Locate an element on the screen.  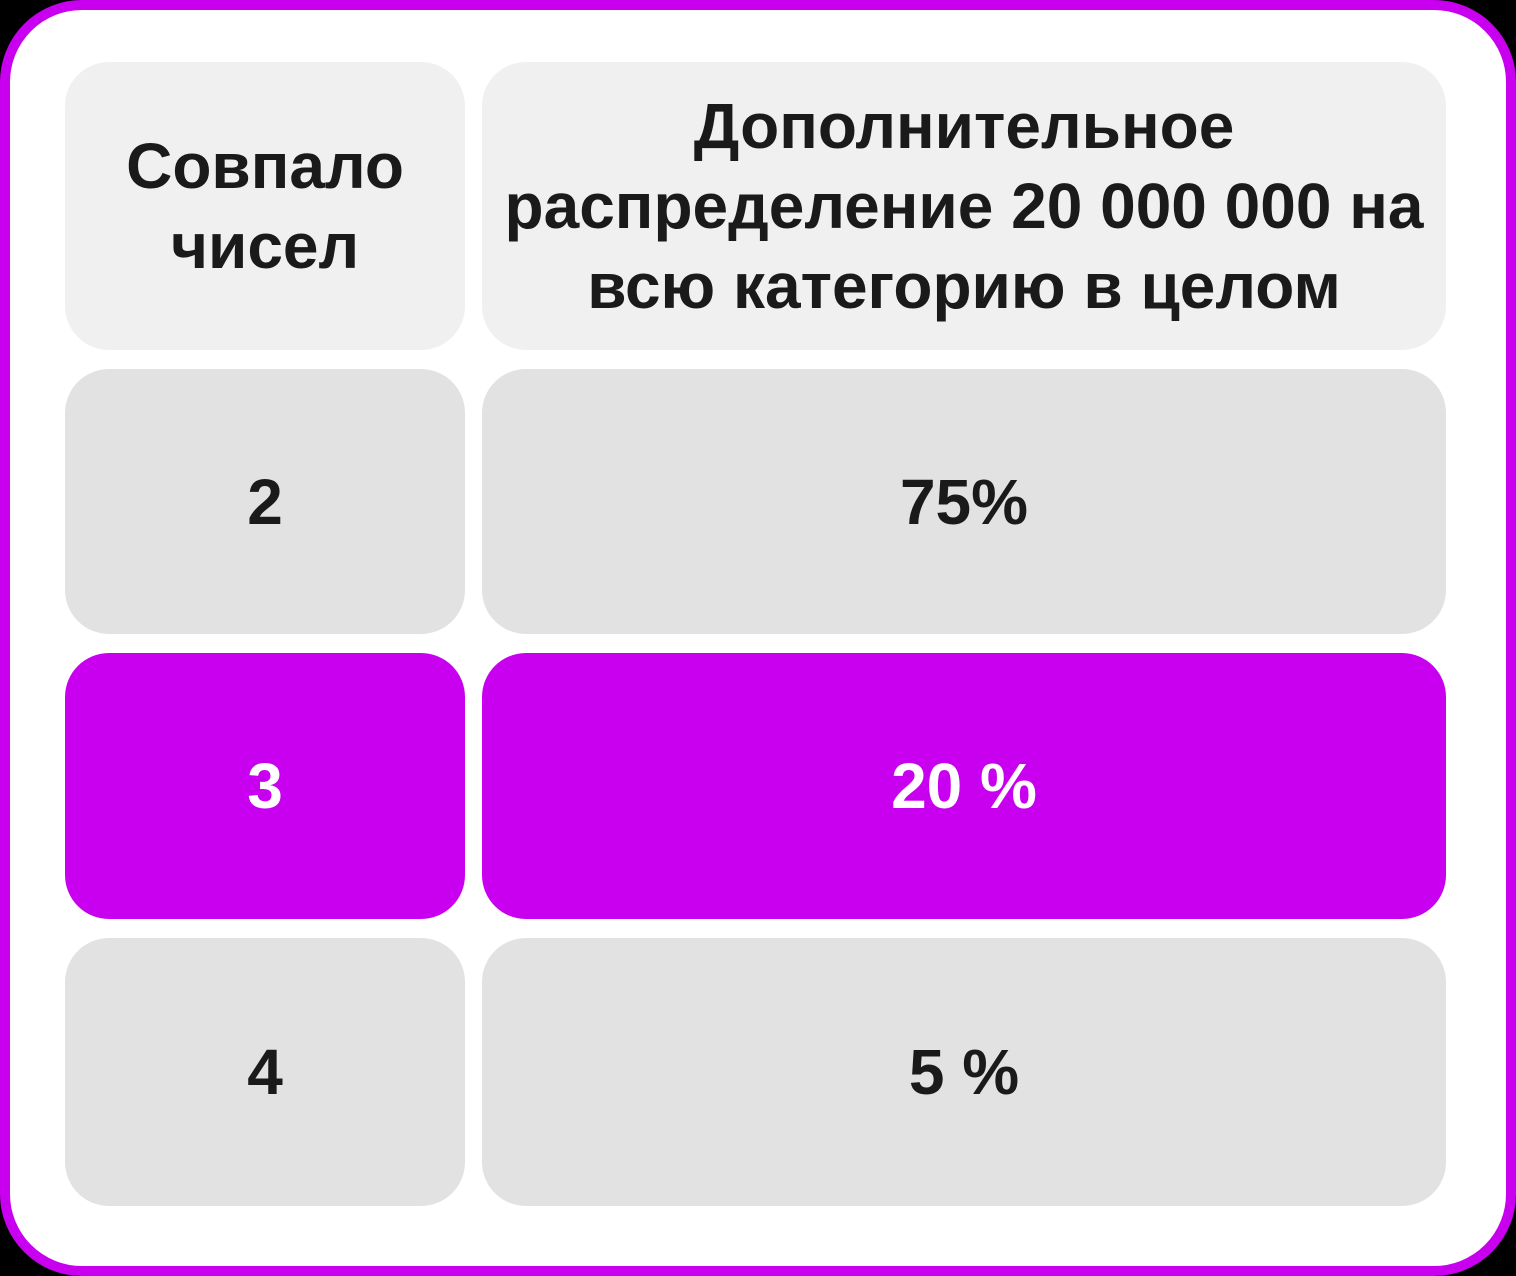
header-matched-line: Совпало is located at coordinates (265, 166).